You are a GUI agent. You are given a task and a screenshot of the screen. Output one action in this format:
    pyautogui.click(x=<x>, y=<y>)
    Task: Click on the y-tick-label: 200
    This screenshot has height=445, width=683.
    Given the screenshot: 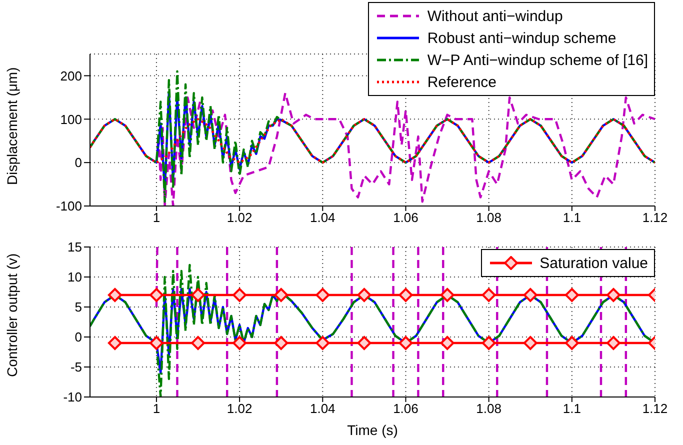 What is the action you would take?
    pyautogui.click(x=71, y=76)
    